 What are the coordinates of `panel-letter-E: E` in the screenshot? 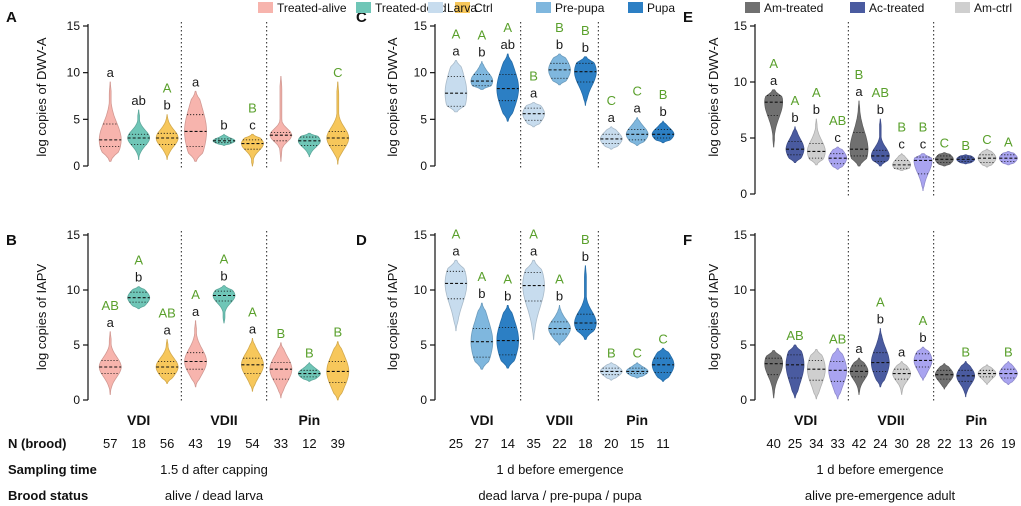 It's located at (688, 17).